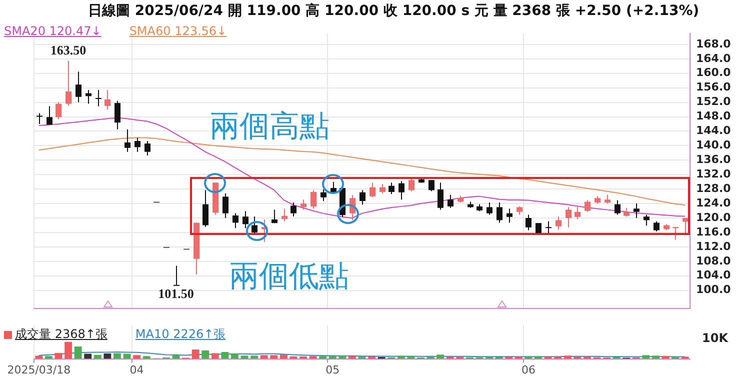 The height and width of the screenshot is (378, 740). Describe the element at coordinates (714, 58) in the screenshot. I see `y-tick-label: 164.0` at that location.